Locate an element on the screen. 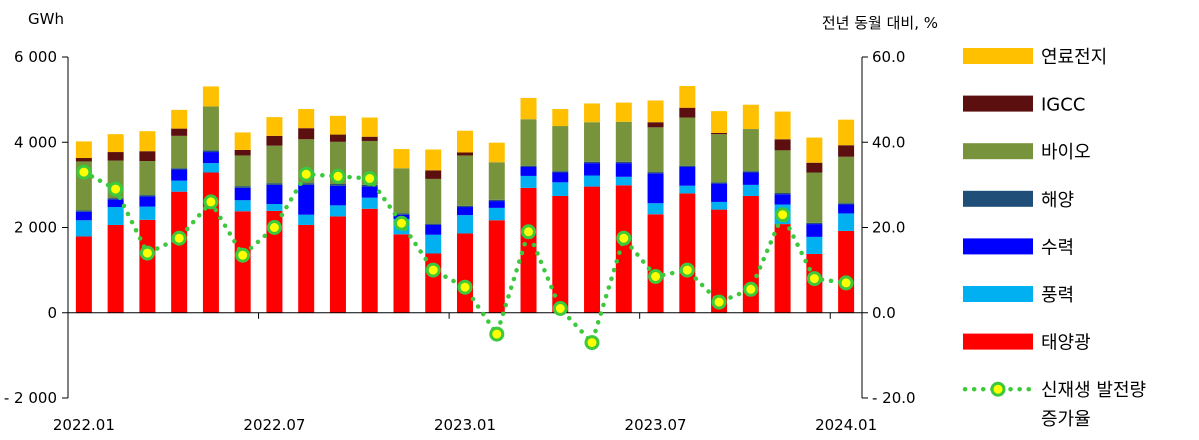  growth-point-2024.01 is located at coordinates (846, 283).